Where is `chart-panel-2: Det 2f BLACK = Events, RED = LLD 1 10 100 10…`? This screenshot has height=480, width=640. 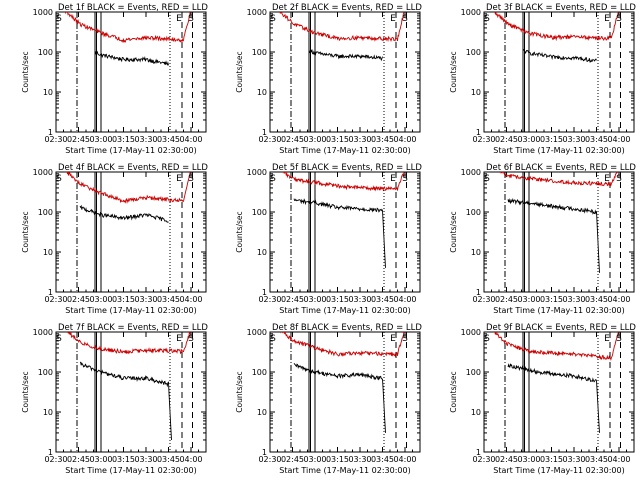 chart-panel-2: Det 2f BLACK = Events, RED = LLD 1 10 100 10… is located at coordinates (328, 79).